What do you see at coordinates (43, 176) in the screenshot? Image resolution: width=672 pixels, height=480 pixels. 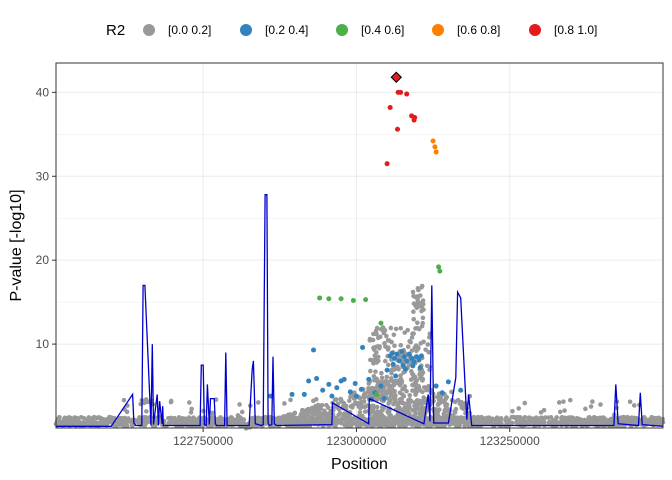 I see `y-tick-label: 30` at bounding box center [43, 176].